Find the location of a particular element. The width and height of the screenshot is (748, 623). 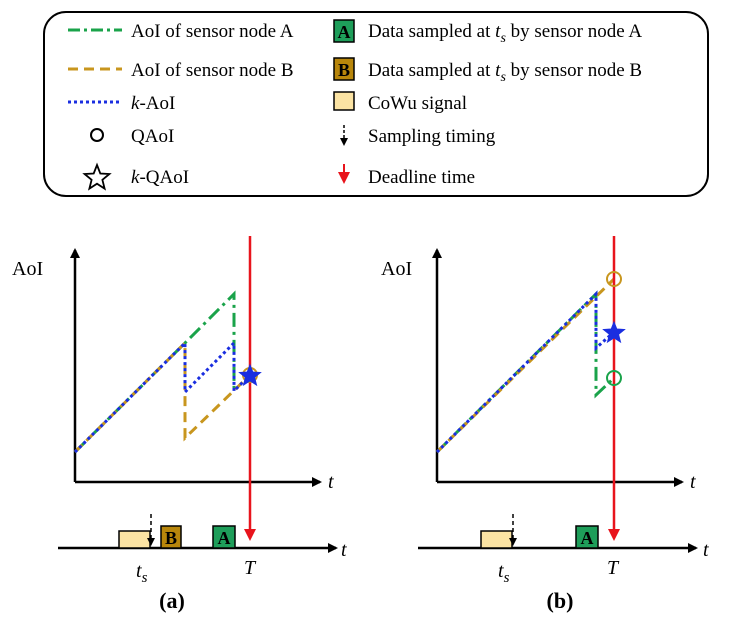

panel-a-aoi-a-curve is located at coordinates (154, 372).